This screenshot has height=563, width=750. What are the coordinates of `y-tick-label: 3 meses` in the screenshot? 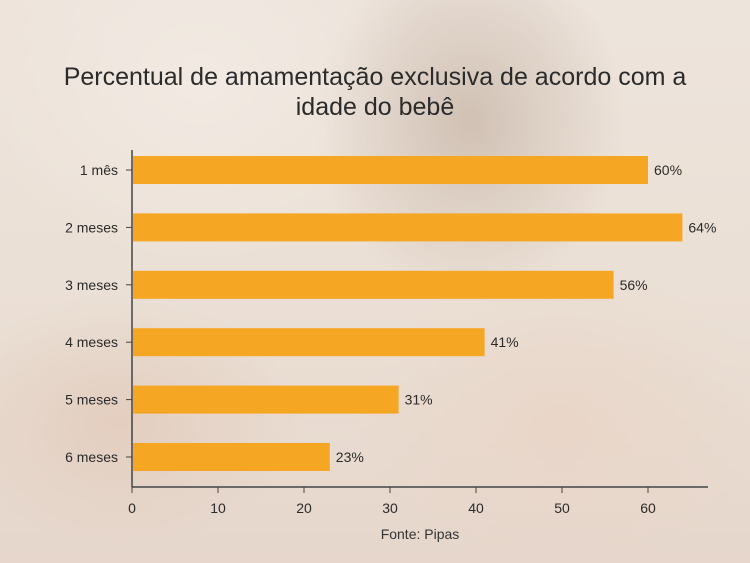 It's located at (91, 285).